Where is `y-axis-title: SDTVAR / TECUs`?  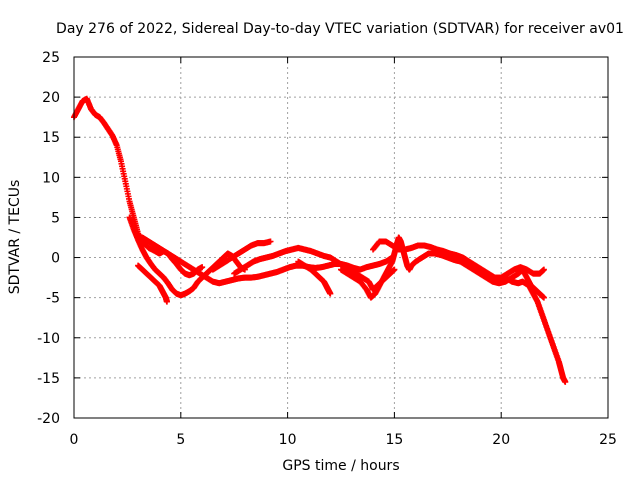 y-axis-title: SDTVAR / TECUs is located at coordinates (15, 237).